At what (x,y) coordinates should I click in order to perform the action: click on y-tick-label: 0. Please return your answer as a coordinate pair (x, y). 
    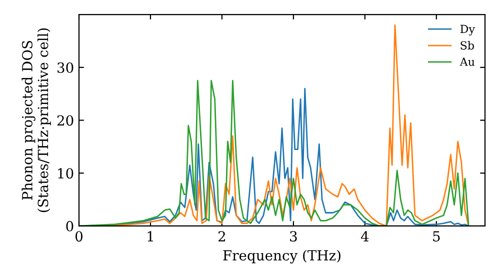
    Looking at the image, I should click on (70, 226).